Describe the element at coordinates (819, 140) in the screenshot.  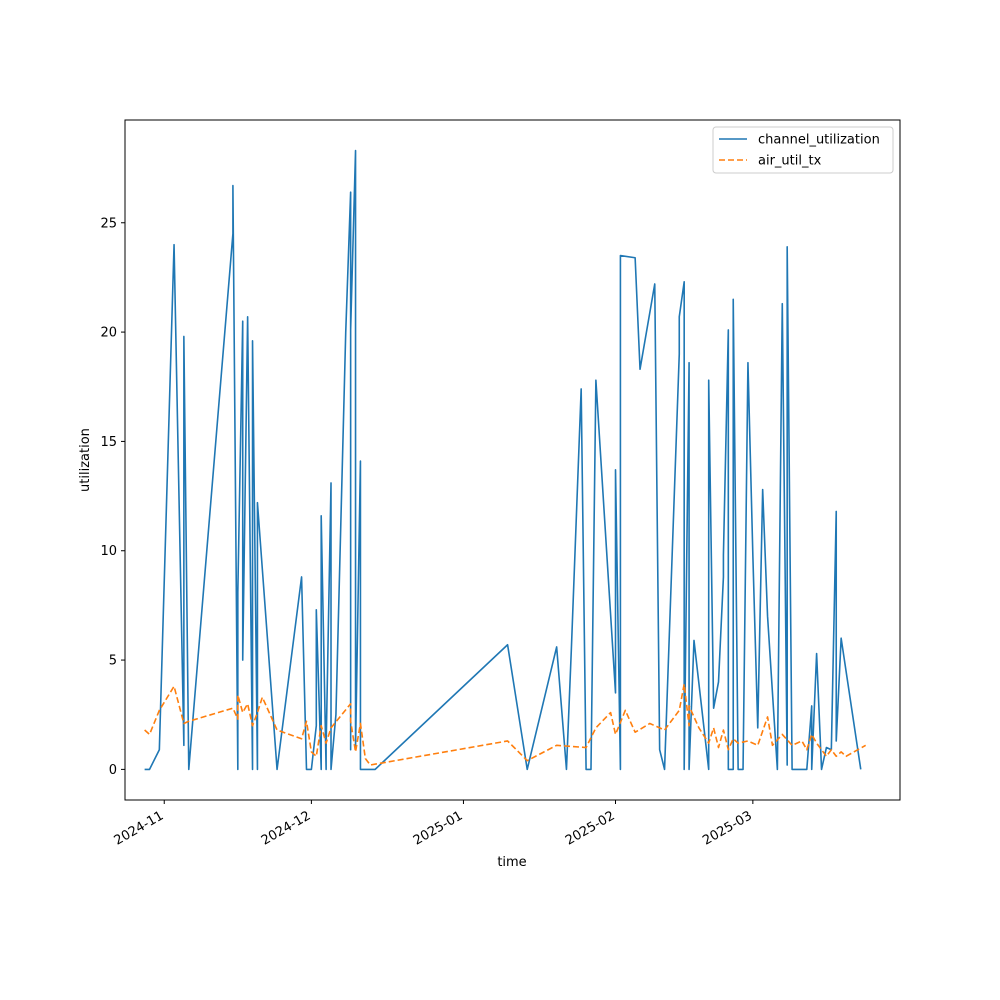
I see `legend-label-channel-utilization: channel_utilization` at that location.